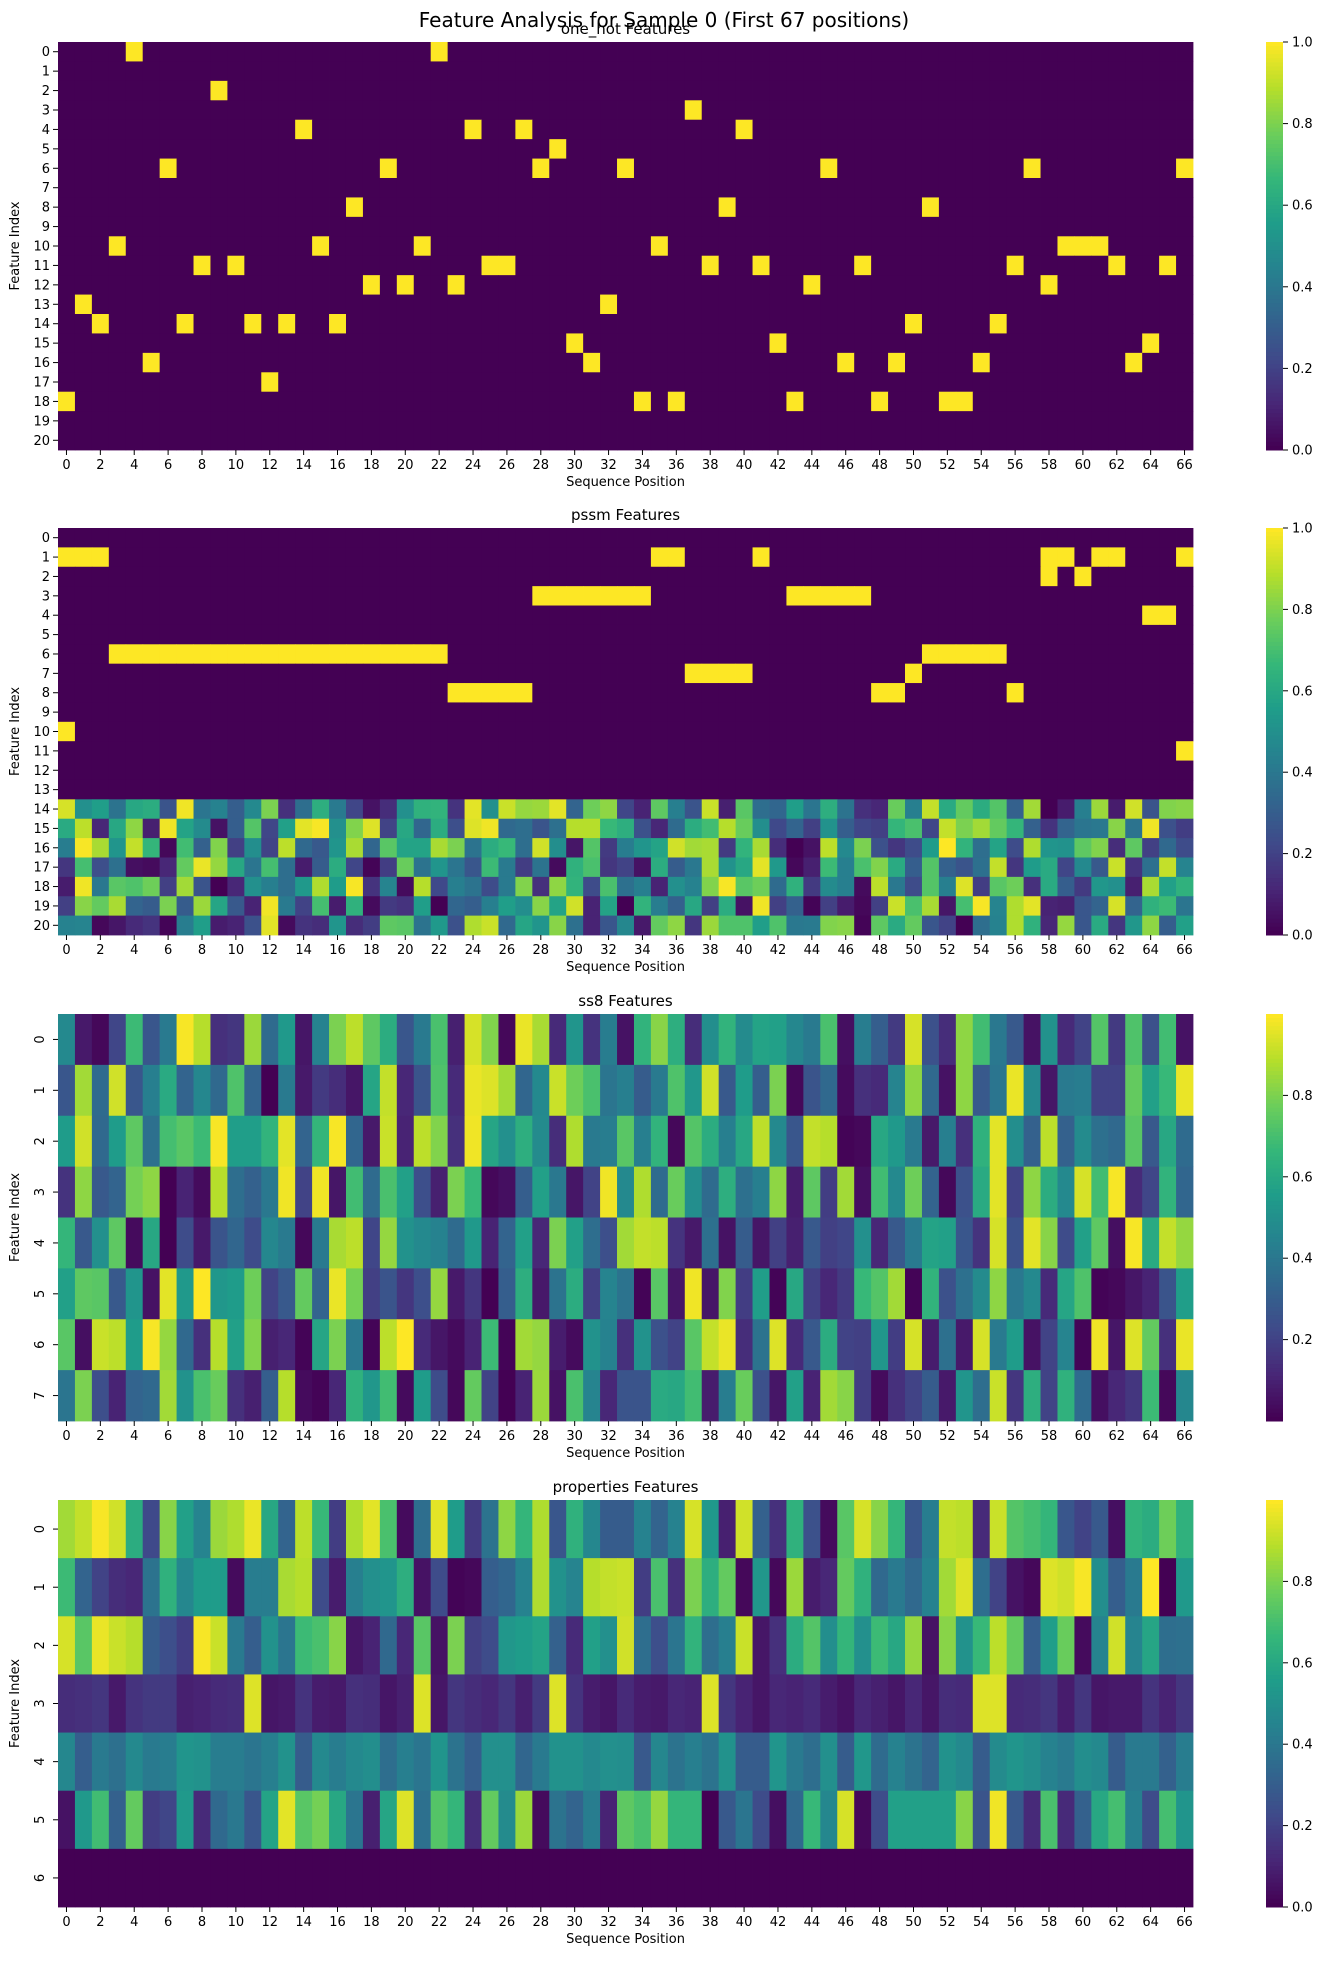 This screenshot has width=1328, height=1965. What do you see at coordinates (1302, 691) in the screenshot?
I see `colorbar-tick-label: 0.6` at bounding box center [1302, 691].